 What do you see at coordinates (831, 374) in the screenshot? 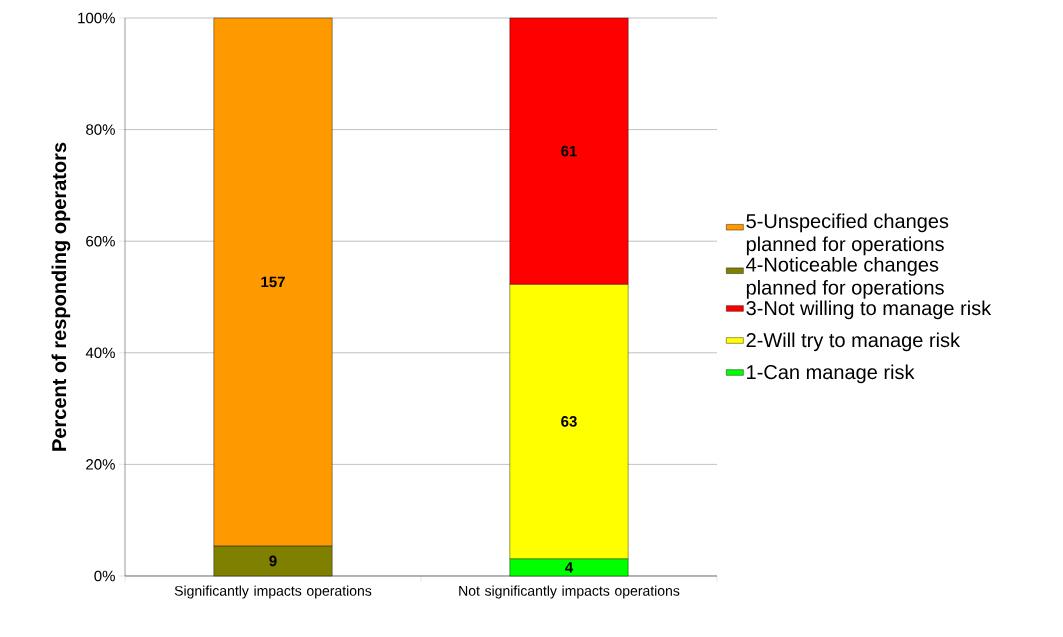
I see `legend-label: 1-Can manage risk` at bounding box center [831, 374].